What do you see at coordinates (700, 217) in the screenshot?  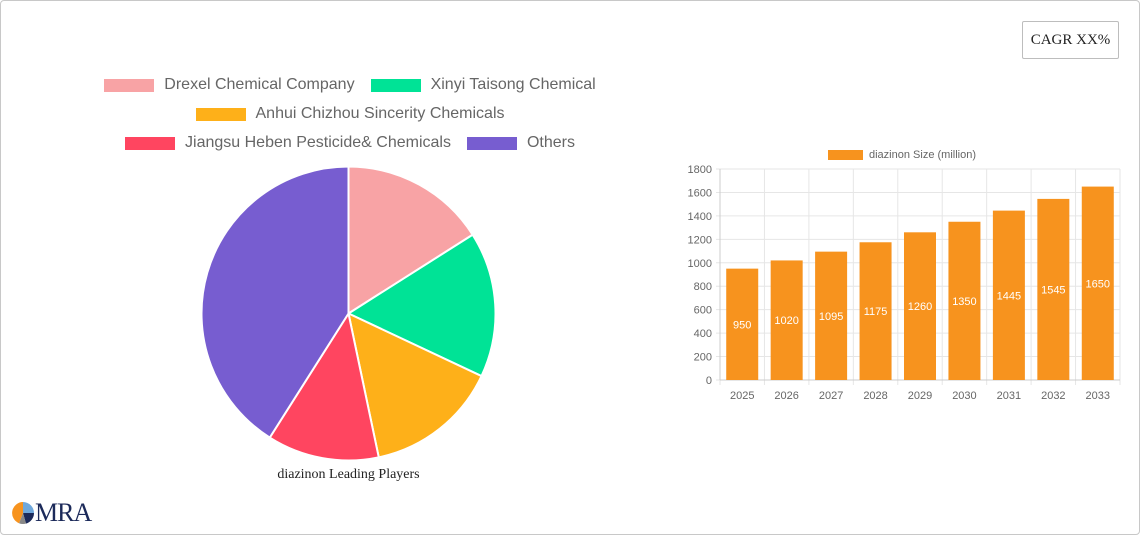 I see `y-tick-label: 1400` at bounding box center [700, 217].